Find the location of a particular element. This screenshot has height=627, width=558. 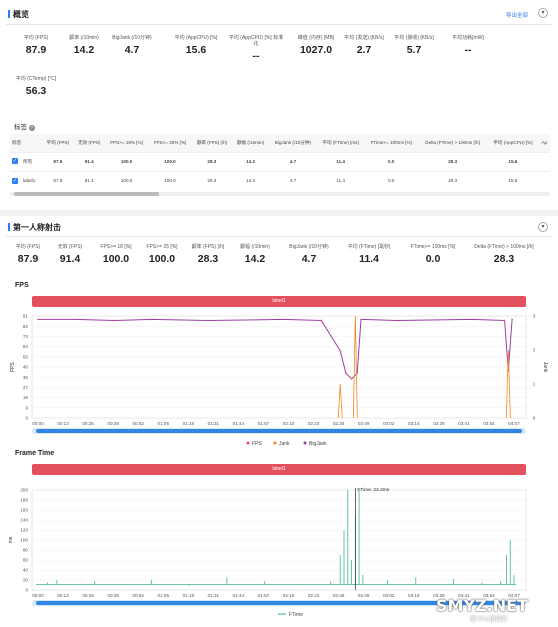

table-header-cell: 平均 (FPS) is located at coordinates (58, 142).